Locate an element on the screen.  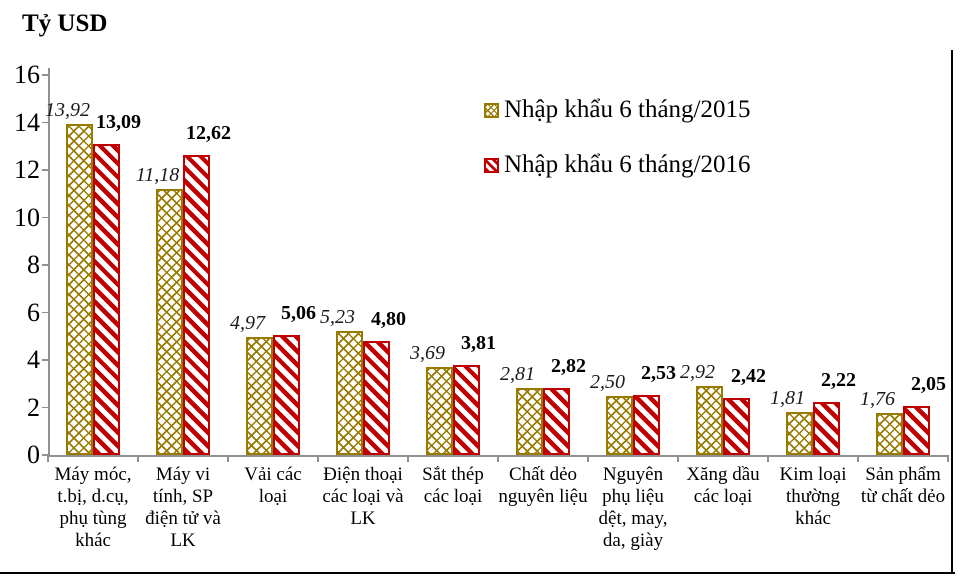
x-axis-category-label: Máy vi tính, SP điện tử và LK is located at coordinates (183, 507).